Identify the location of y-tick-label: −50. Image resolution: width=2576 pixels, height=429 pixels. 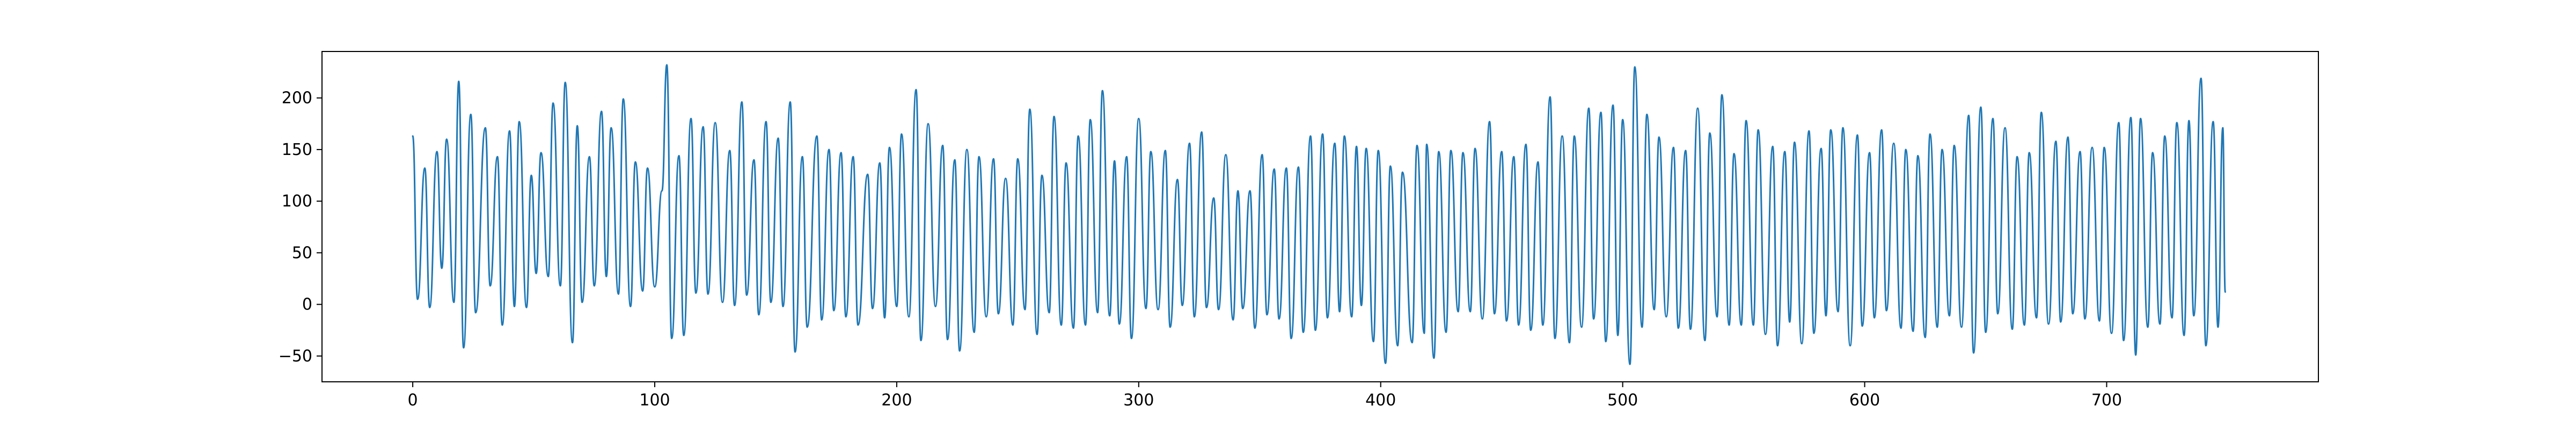
(295, 356).